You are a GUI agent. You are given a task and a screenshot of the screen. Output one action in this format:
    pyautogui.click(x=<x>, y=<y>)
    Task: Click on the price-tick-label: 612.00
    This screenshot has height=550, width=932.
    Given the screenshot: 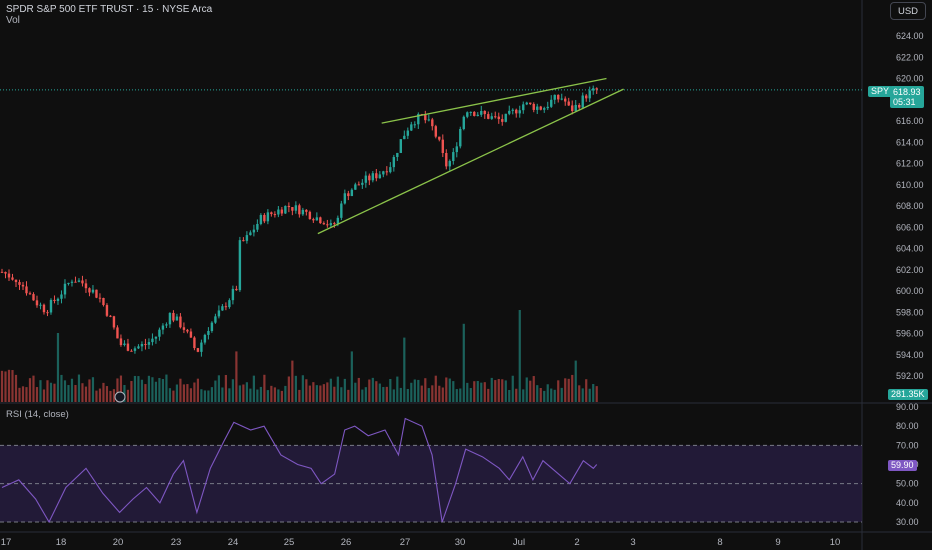 What is the action you would take?
    pyautogui.click(x=910, y=164)
    